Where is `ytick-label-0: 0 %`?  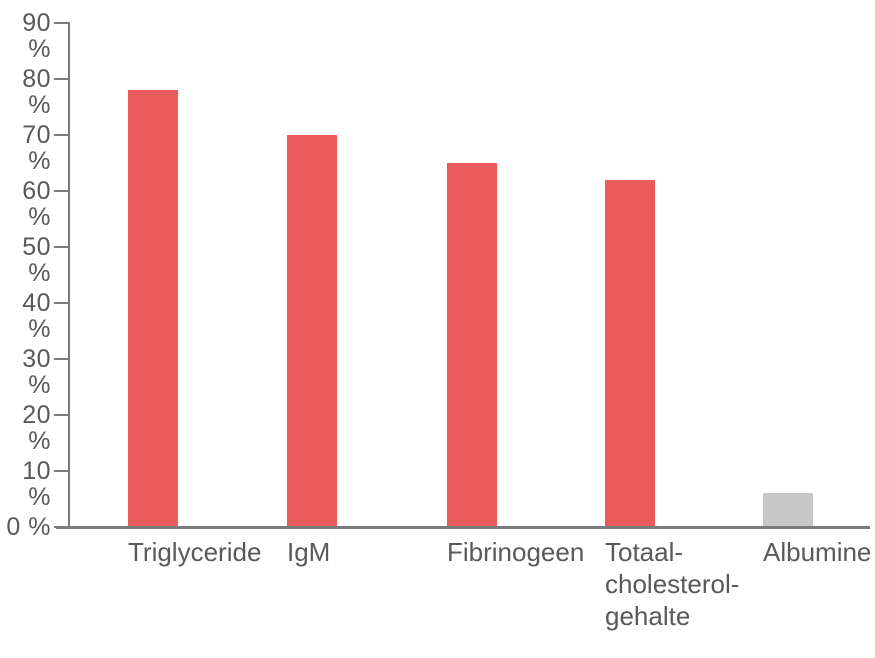
ytick-label-0: 0 % is located at coordinates (28, 527).